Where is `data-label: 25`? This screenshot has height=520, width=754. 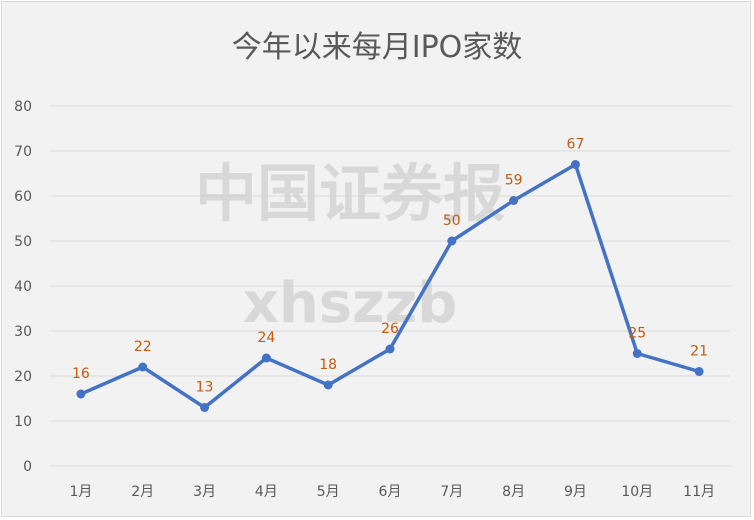
data-label: 25 is located at coordinates (637, 334).